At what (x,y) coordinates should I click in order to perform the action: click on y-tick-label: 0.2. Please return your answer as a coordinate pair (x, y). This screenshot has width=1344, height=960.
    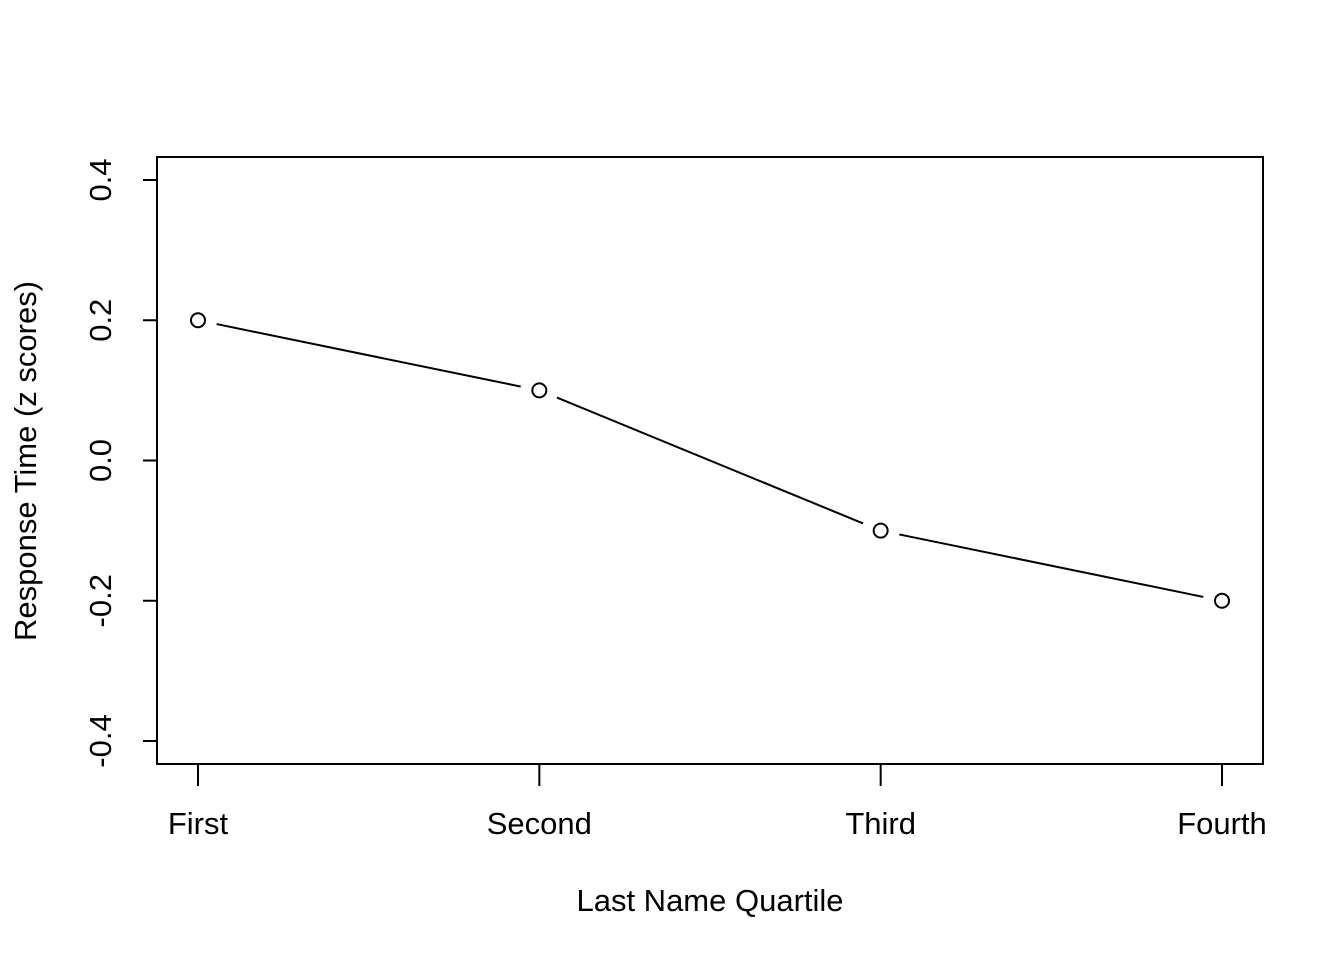
    Looking at the image, I should click on (100, 320).